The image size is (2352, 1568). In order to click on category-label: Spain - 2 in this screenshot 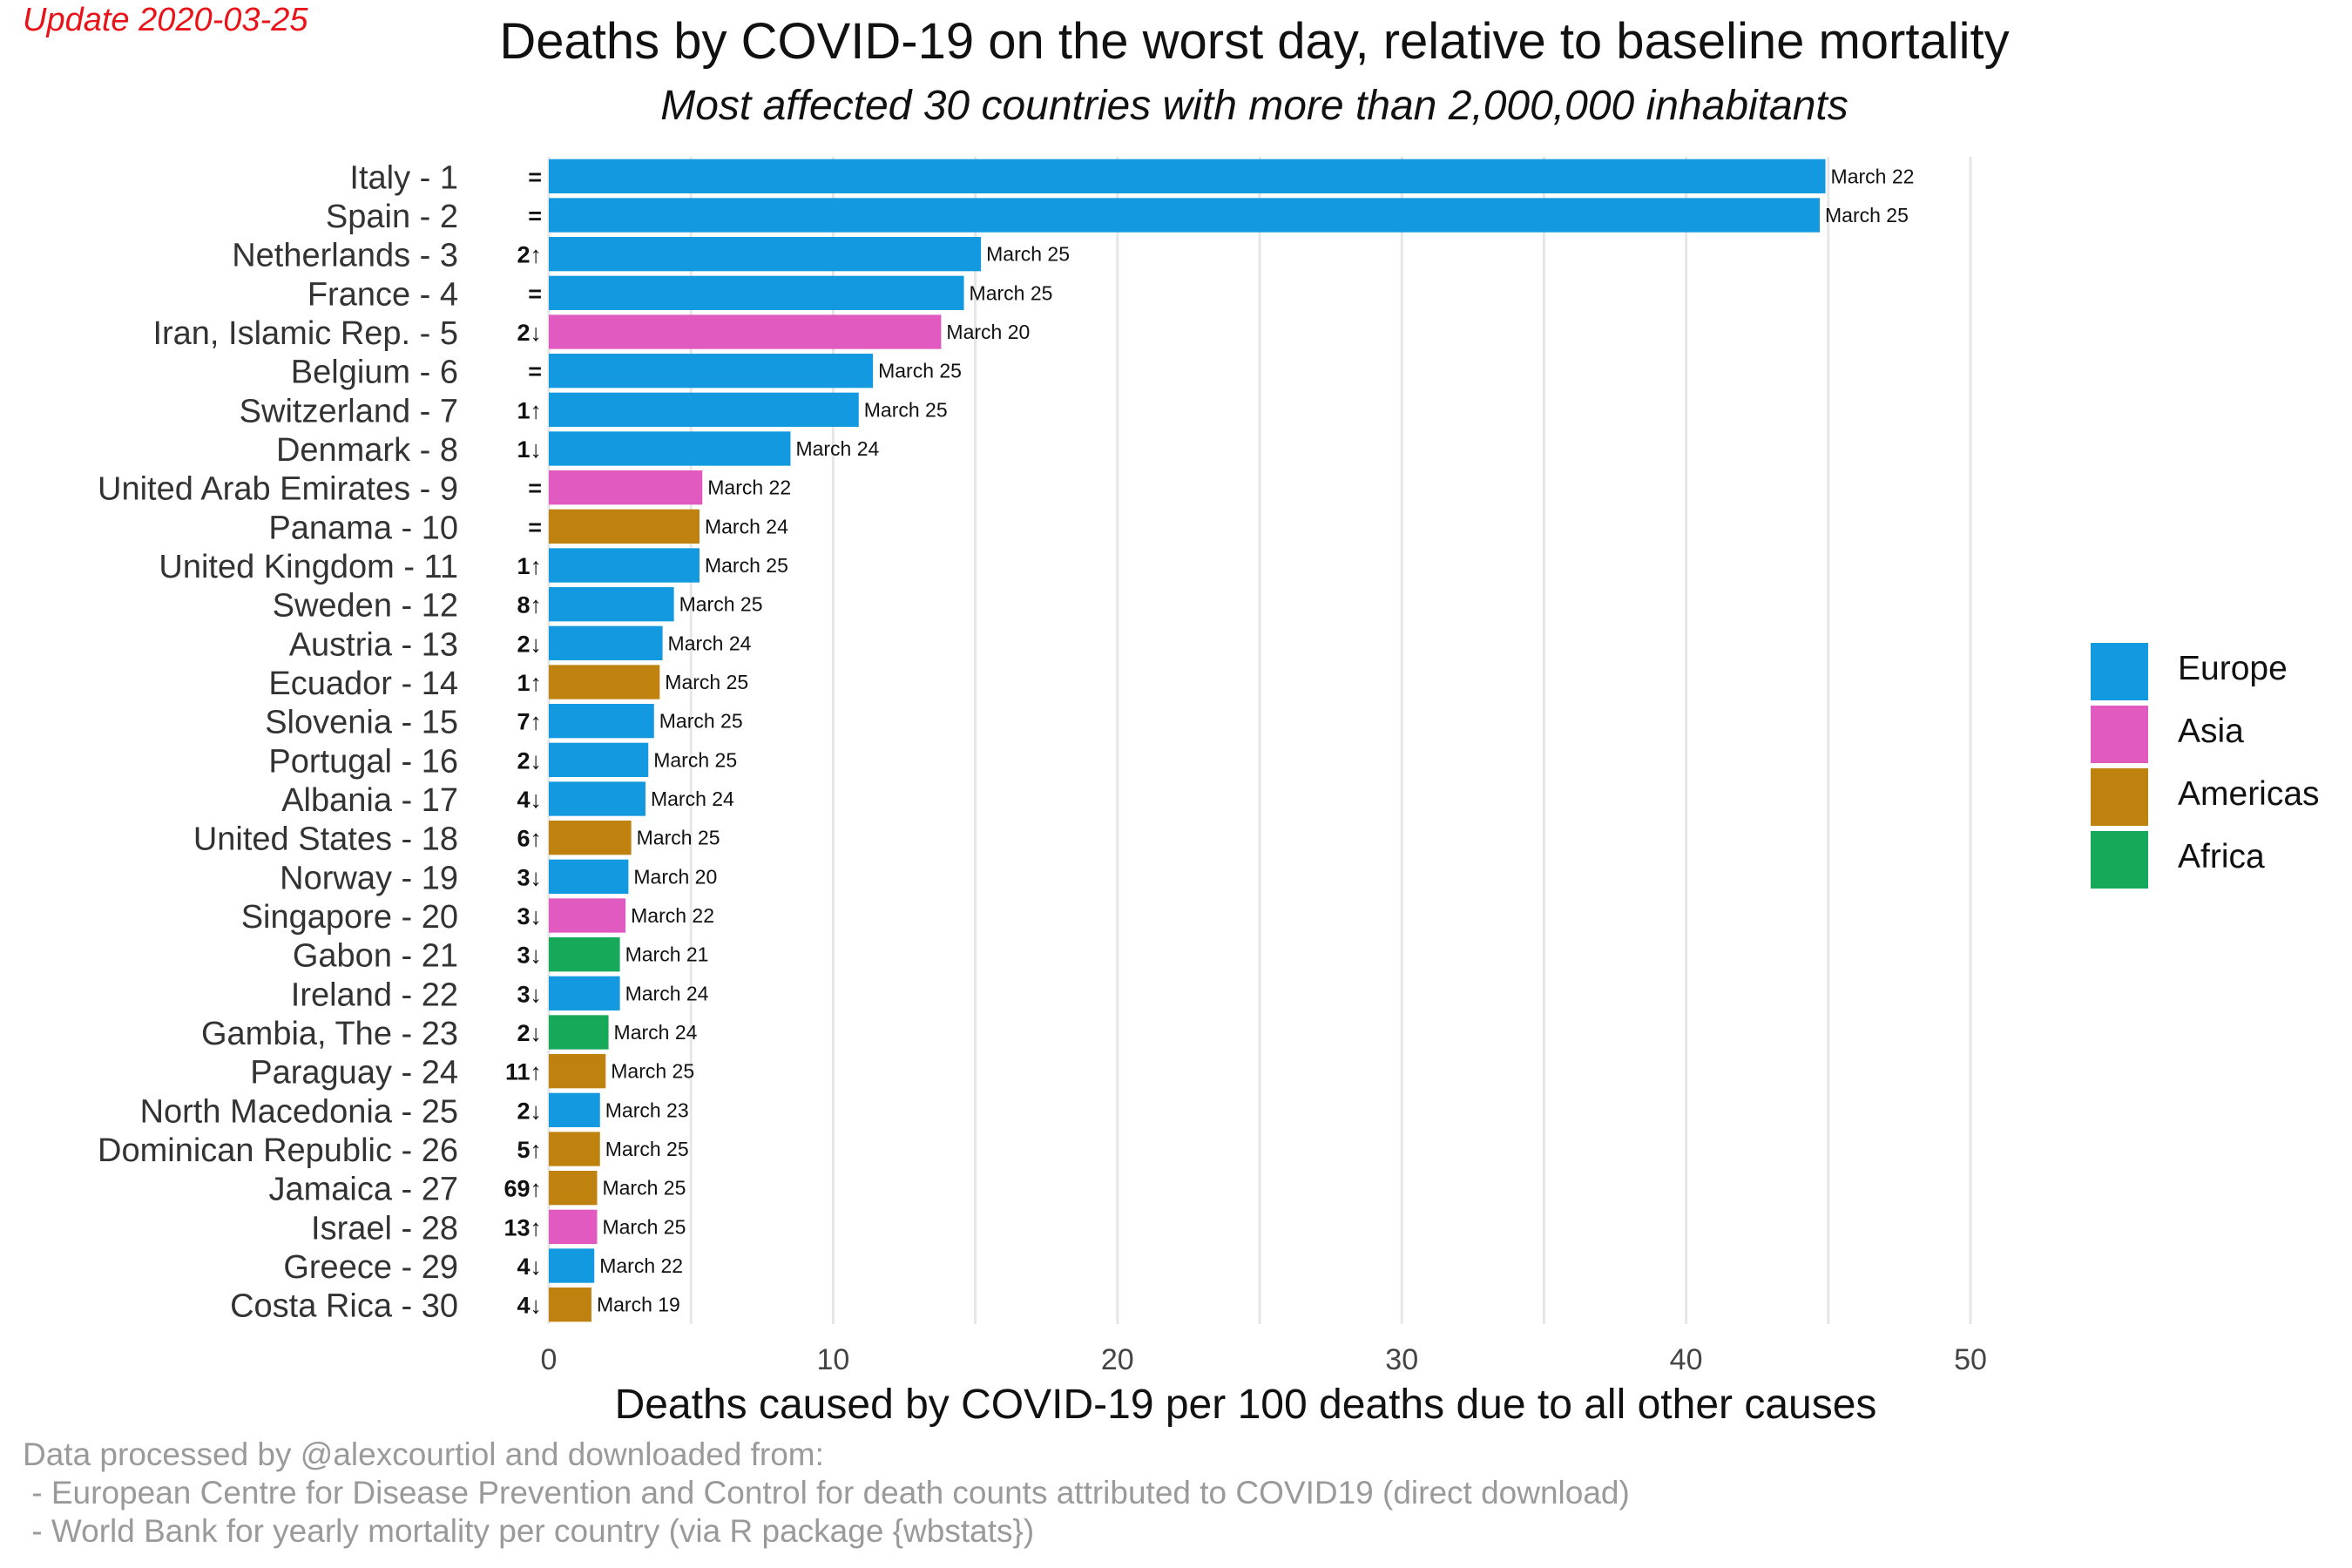, I will do `click(392, 217)`.